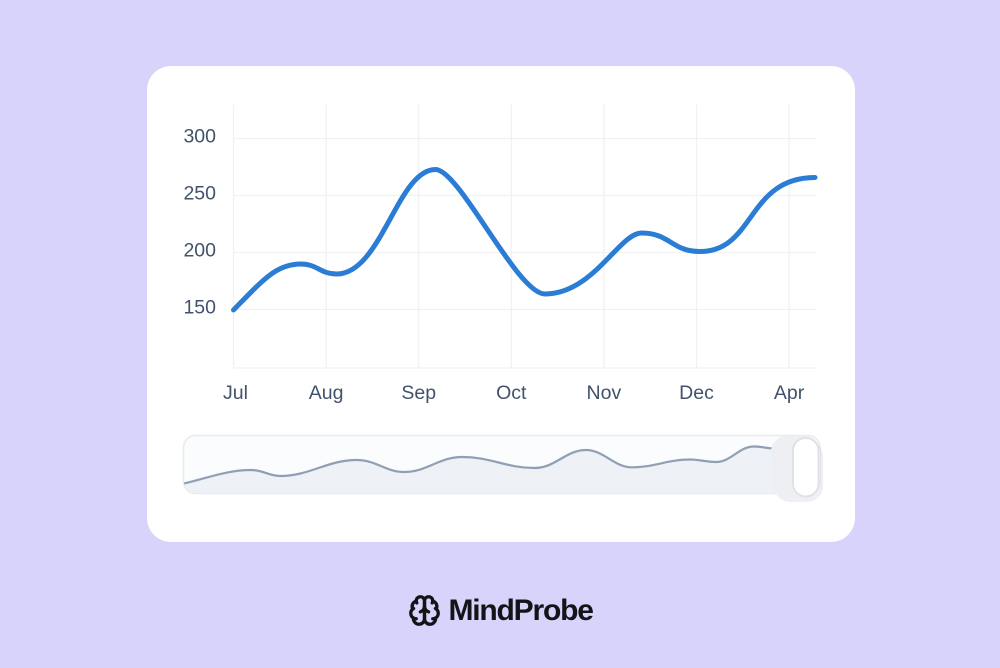  Describe the element at coordinates (604, 393) in the screenshot. I see `svg-text: Nov` at that location.